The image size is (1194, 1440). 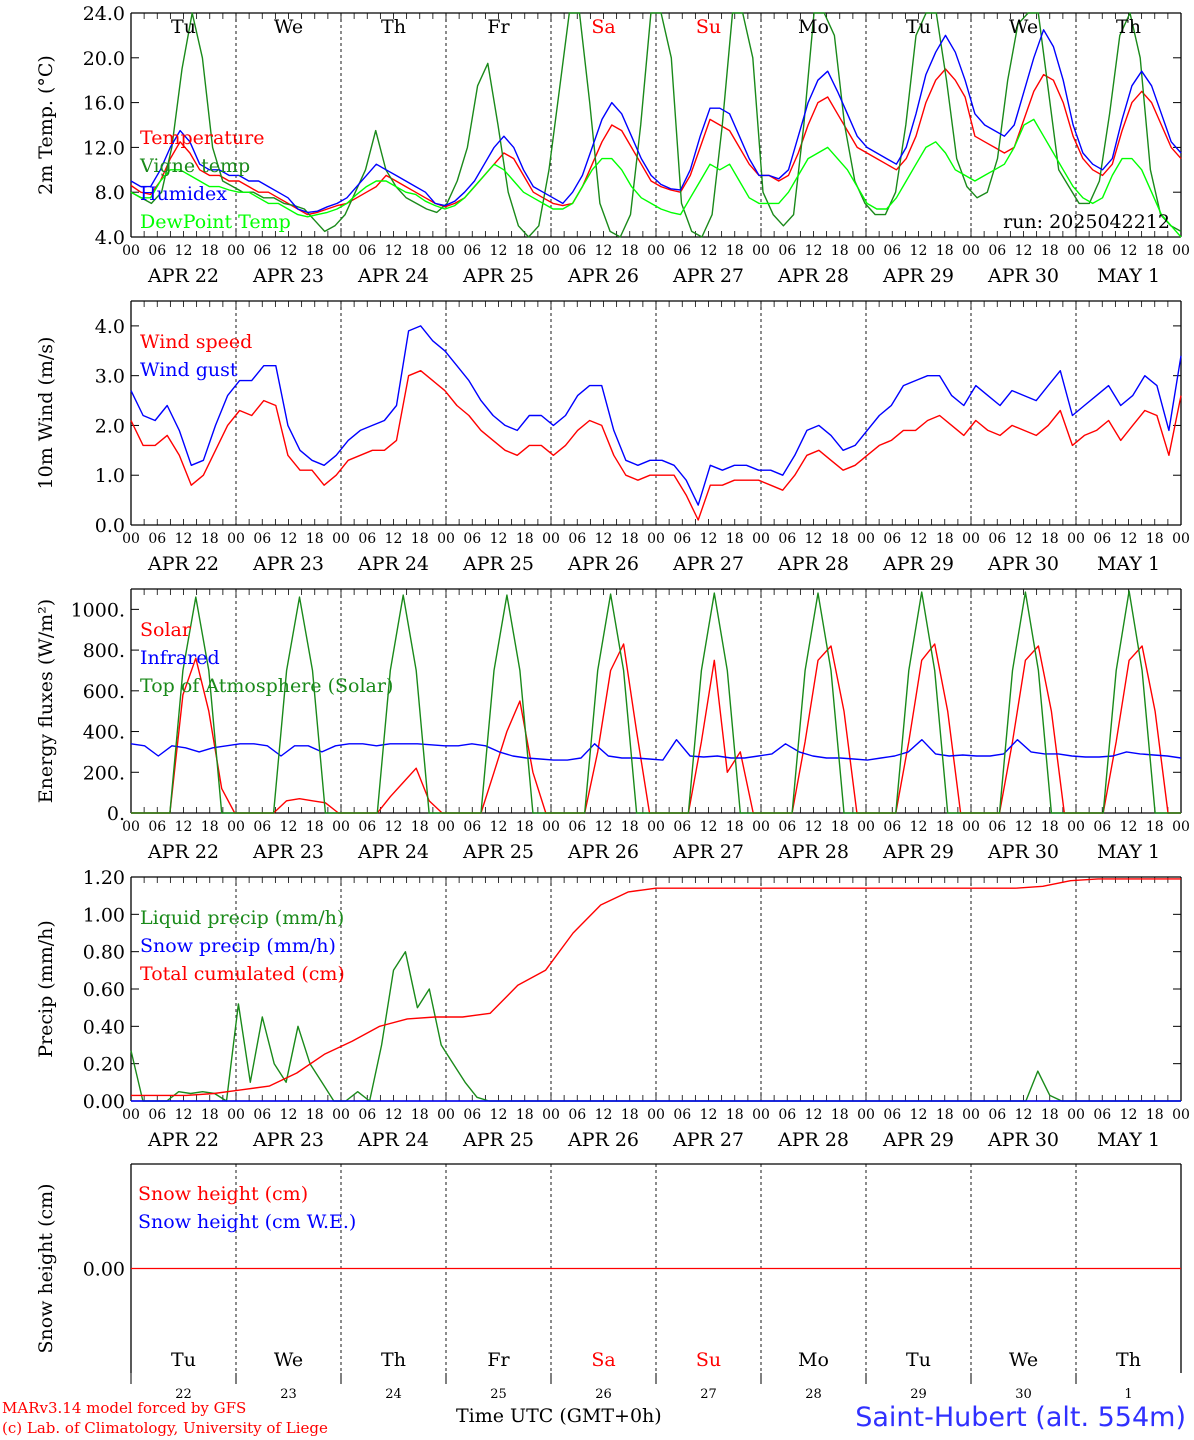 I want to click on y-tick-label: 0.60, so click(x=104, y=990).